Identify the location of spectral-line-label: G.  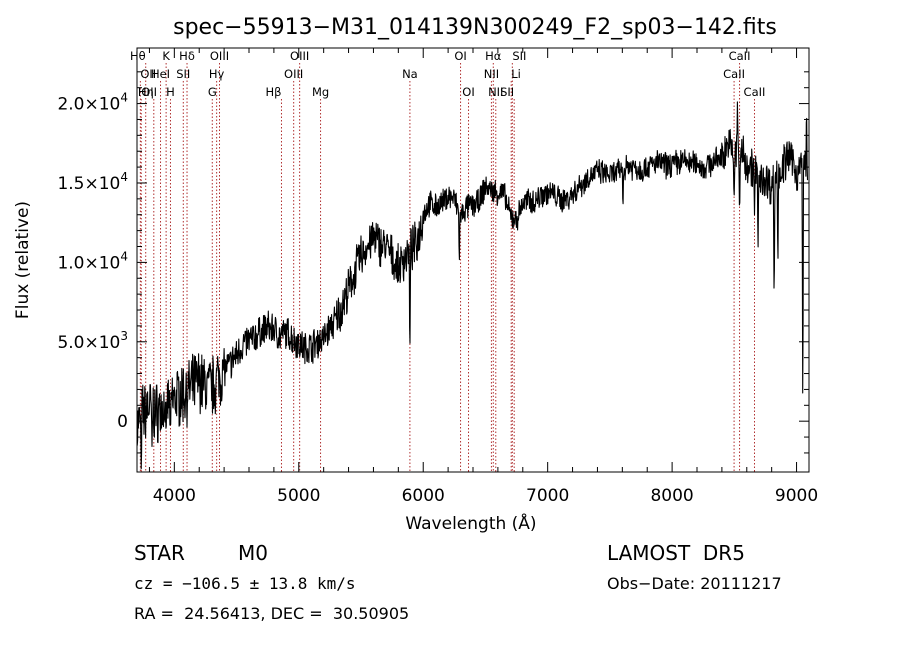
(212, 92).